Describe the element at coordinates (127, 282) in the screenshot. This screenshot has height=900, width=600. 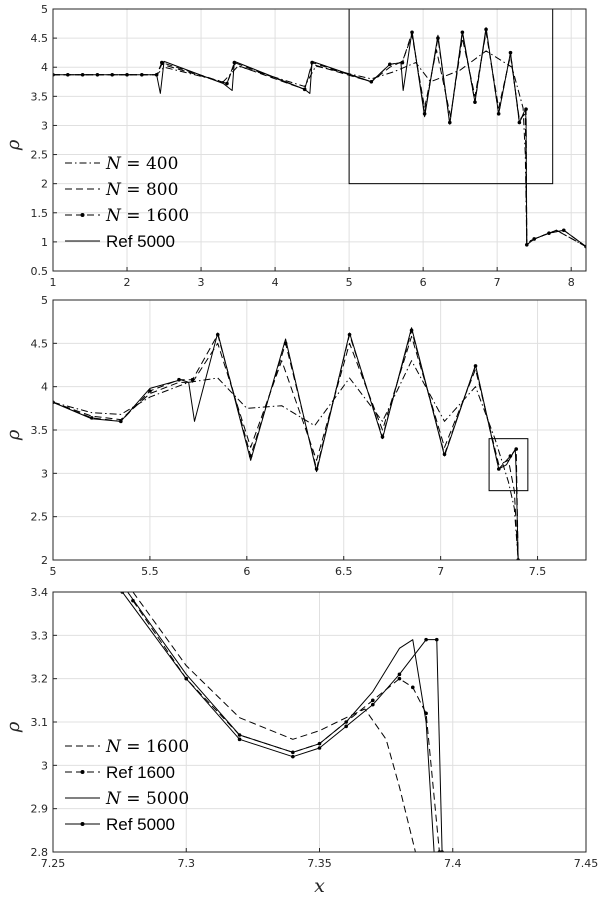
I see `x-tick-label: 2` at that location.